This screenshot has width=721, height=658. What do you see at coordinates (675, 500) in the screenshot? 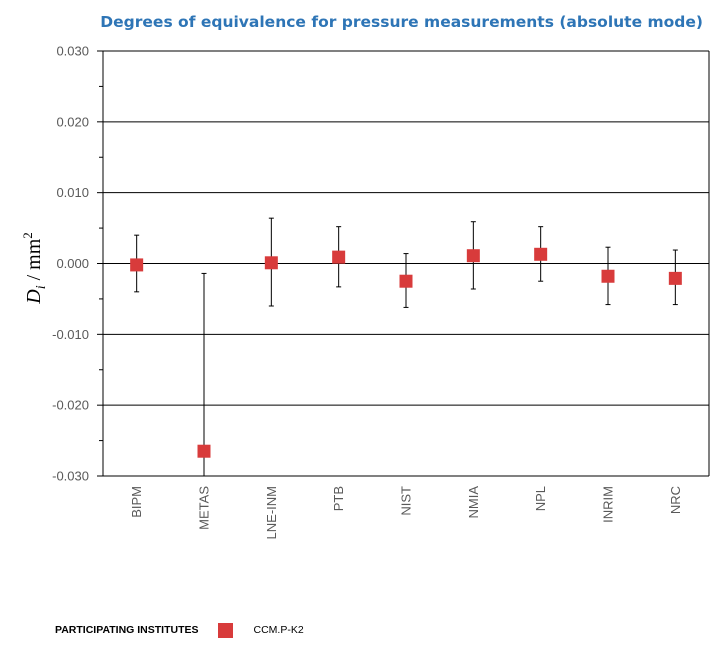
I see `x-tick-label: NRC` at bounding box center [675, 500].